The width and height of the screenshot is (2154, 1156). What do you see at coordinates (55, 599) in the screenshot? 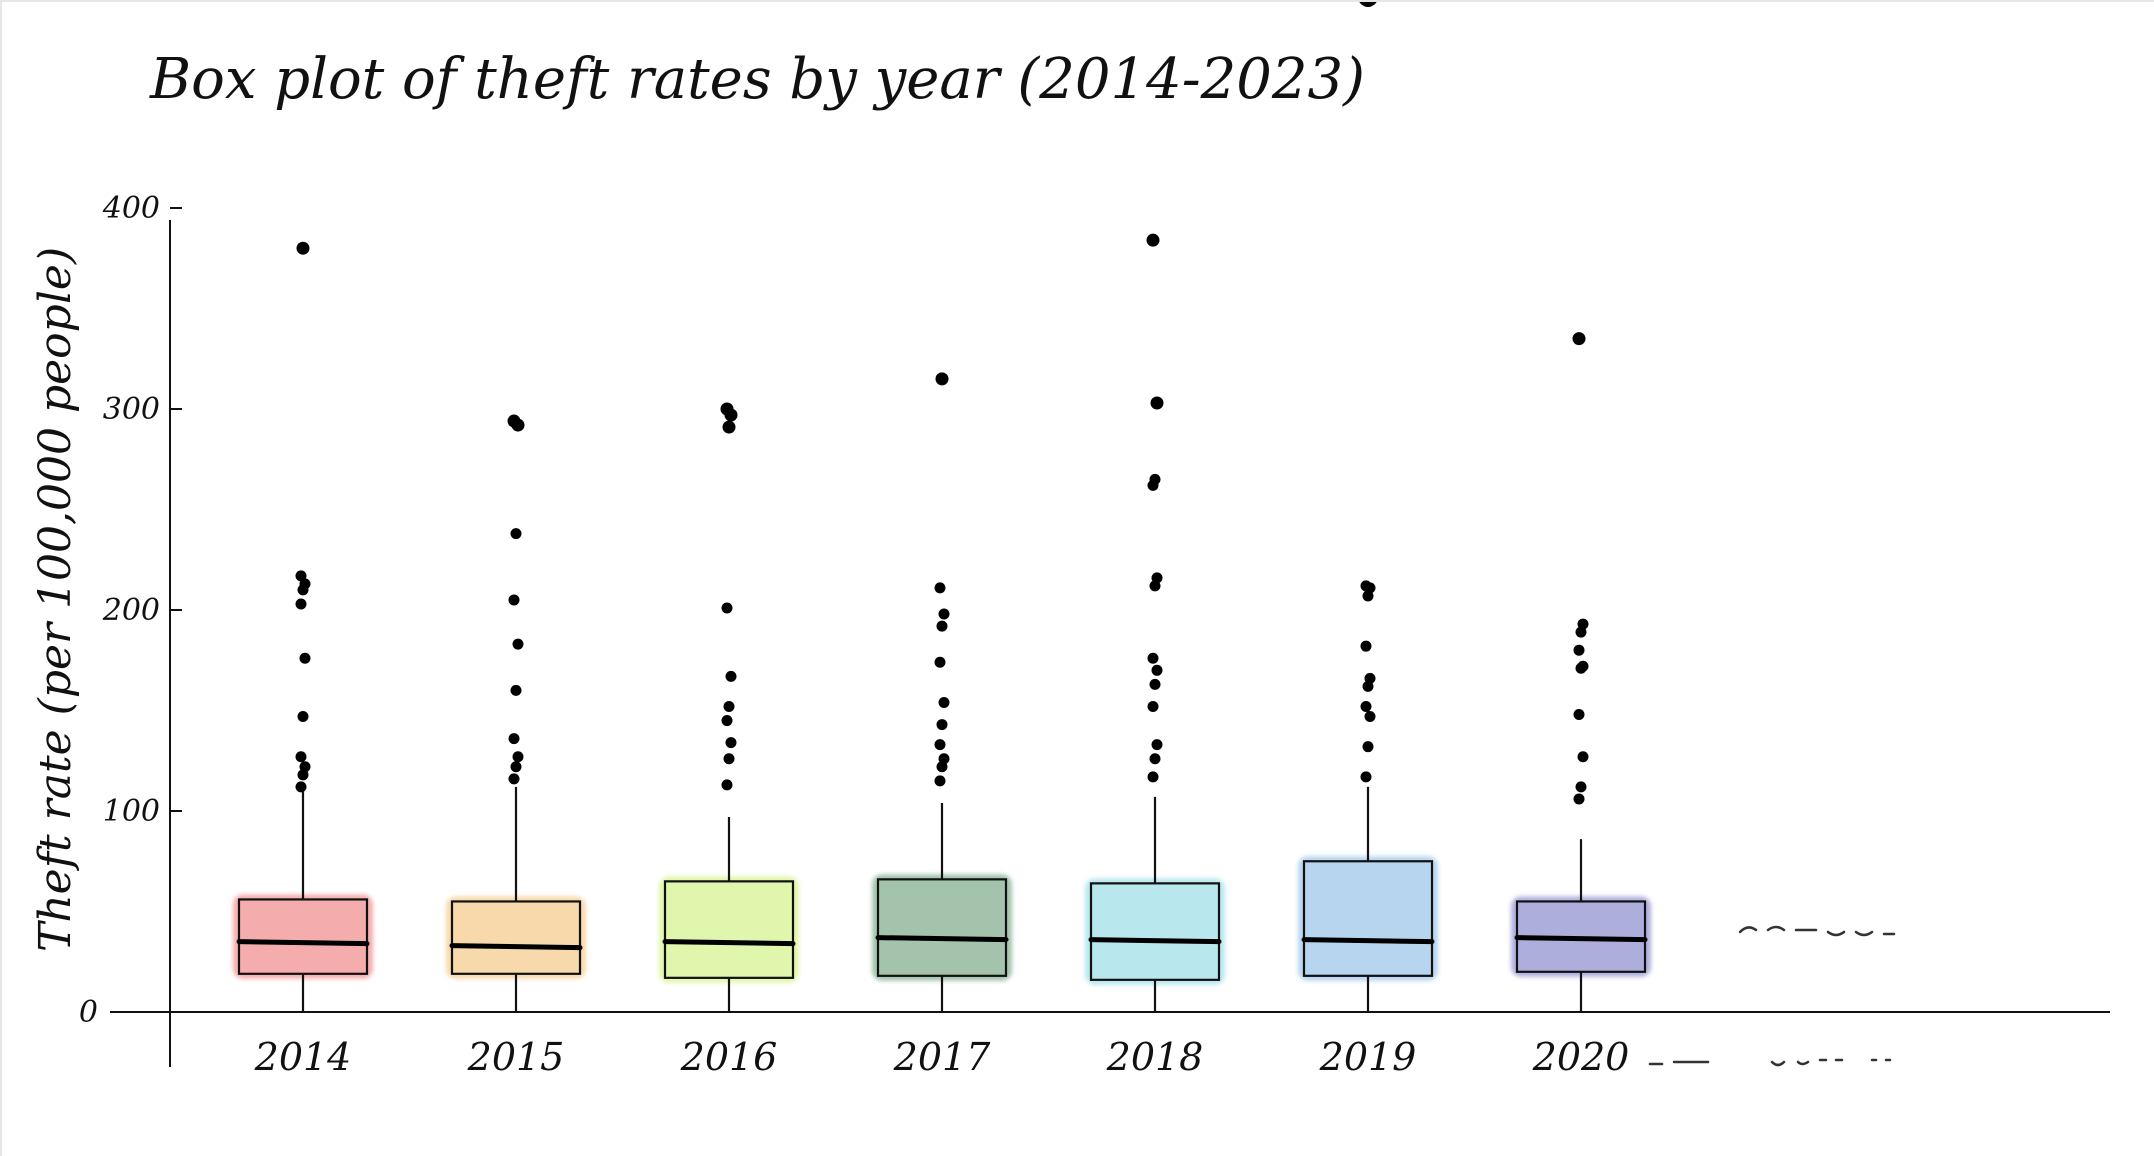
I see `y-axis-label: Theft rate (per 100,000 people)` at bounding box center [55, 599].